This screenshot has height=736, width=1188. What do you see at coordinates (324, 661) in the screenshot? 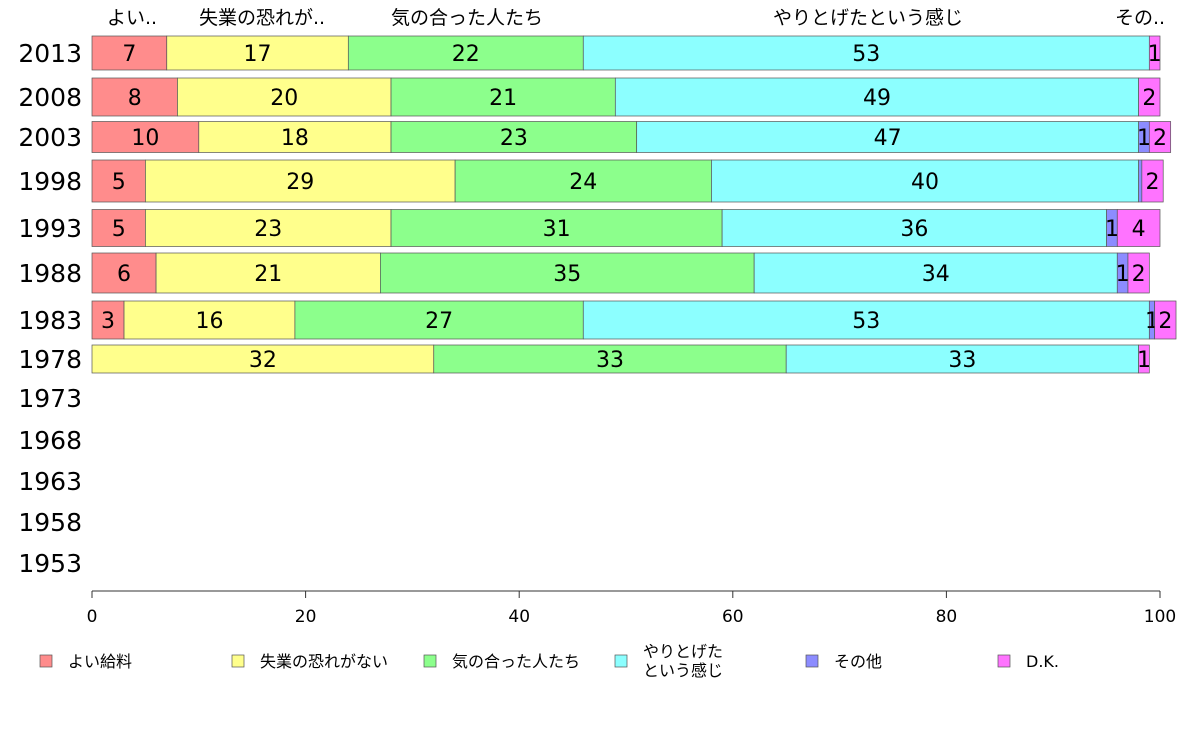
I see `legend-label: 失業の恐れがない` at bounding box center [324, 661].